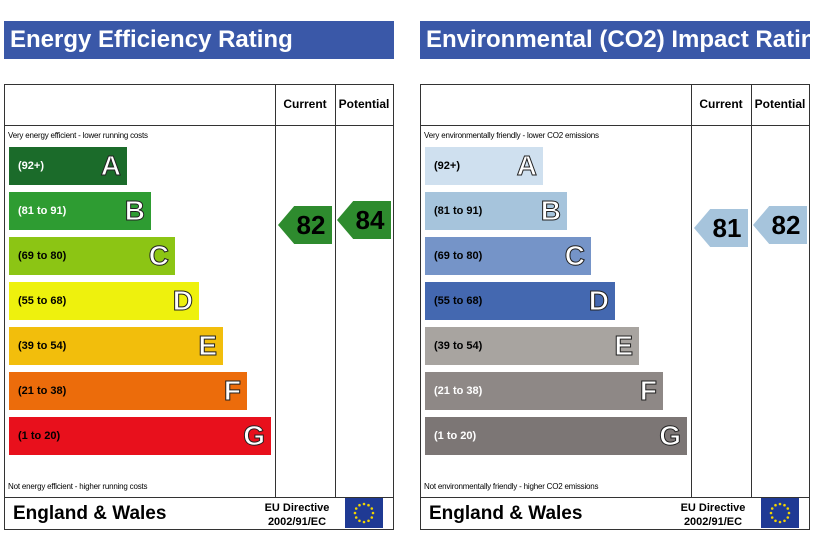 The height and width of the screenshot is (547, 820). What do you see at coordinates (370, 220) in the screenshot?
I see `potential-rating-value: 84` at bounding box center [370, 220].